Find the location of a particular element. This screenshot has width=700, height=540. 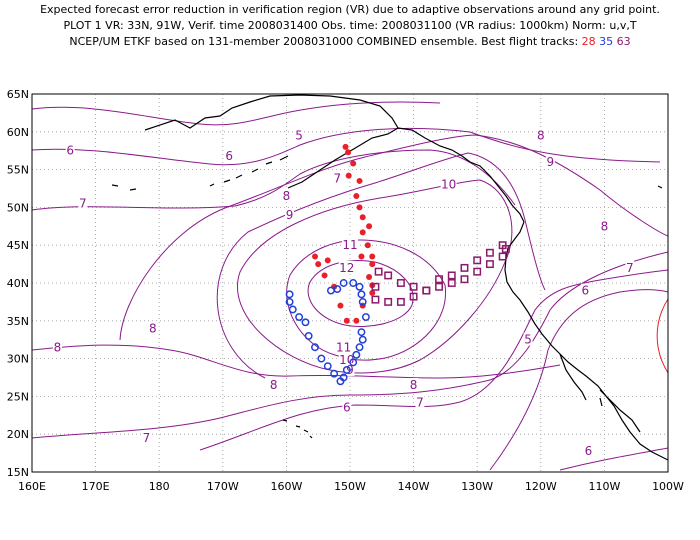

x-tick-label: 160E is located at coordinates (32, 486).